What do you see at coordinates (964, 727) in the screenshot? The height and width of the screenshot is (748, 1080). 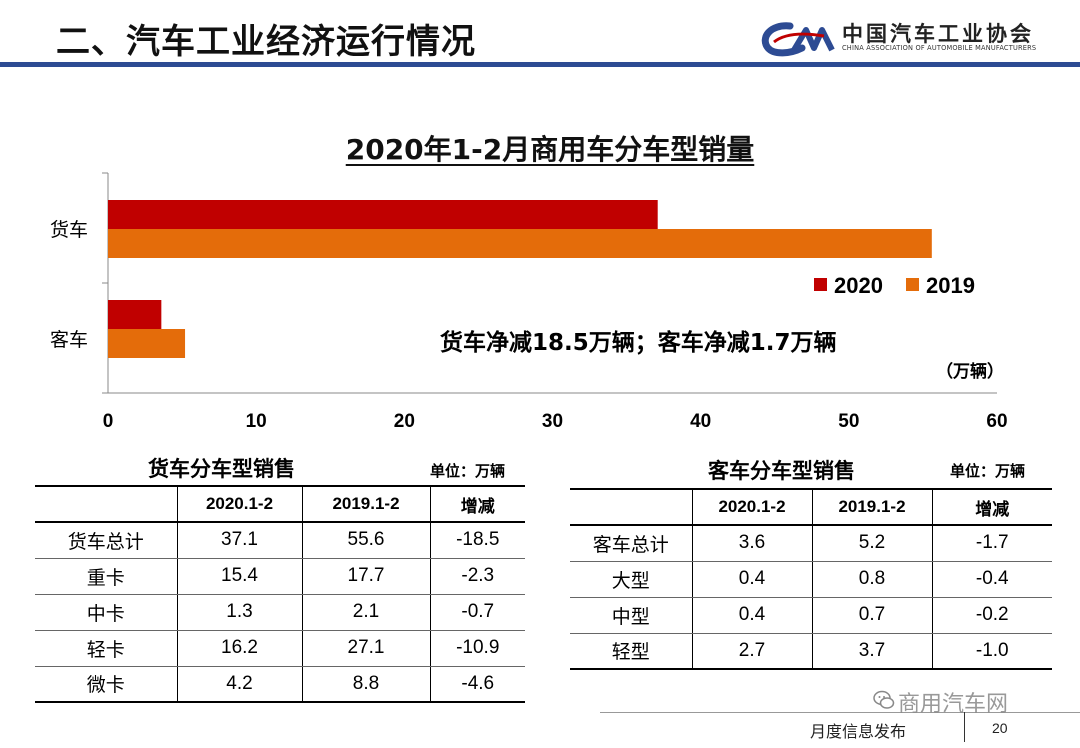 I see `footer-separator` at bounding box center [964, 727].